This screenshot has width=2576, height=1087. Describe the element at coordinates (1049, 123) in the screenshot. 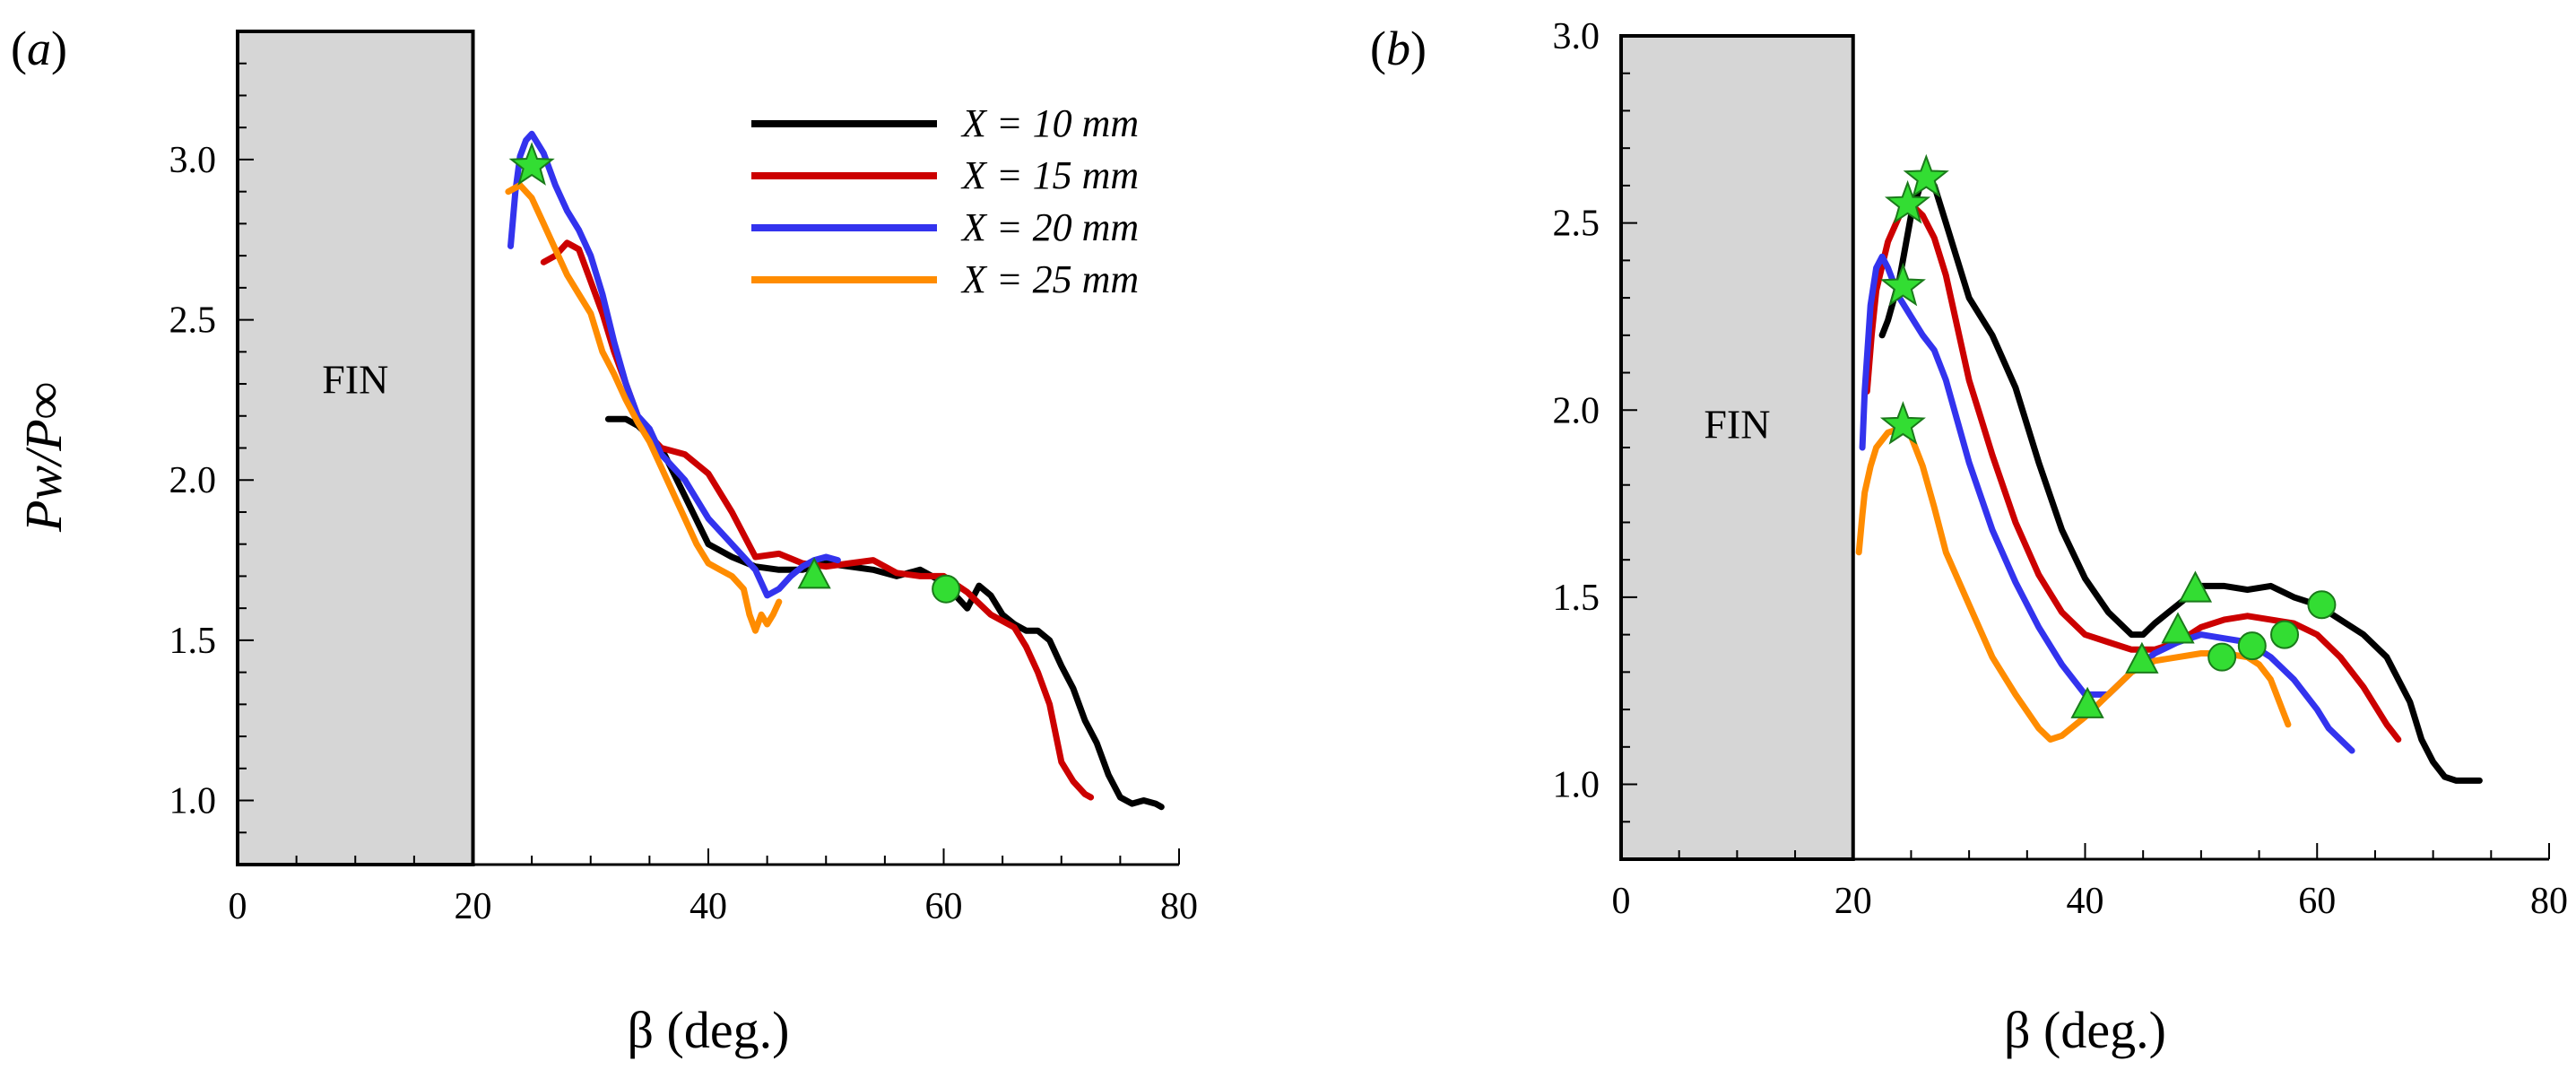

I see `legend-label: X = 10 mm` at that location.